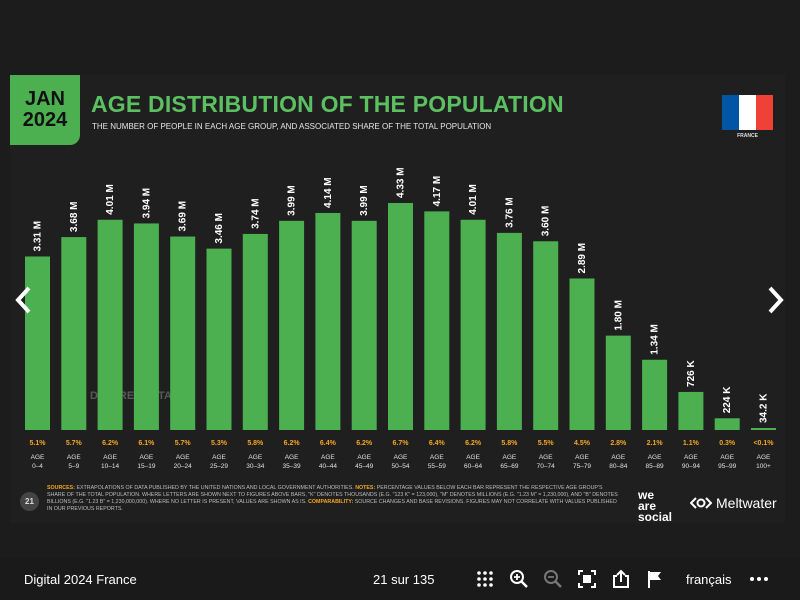  I want to click on category-label-19: AGE, so click(727, 457).